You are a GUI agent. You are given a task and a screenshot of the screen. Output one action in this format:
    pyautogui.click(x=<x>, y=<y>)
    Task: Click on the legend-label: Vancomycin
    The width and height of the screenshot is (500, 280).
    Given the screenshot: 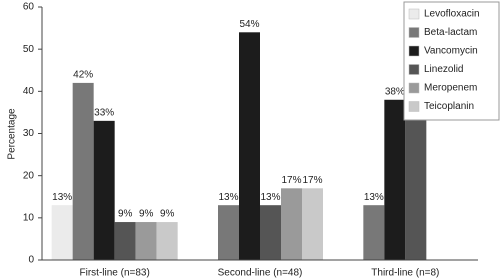 What is the action you would take?
    pyautogui.click(x=451, y=51)
    